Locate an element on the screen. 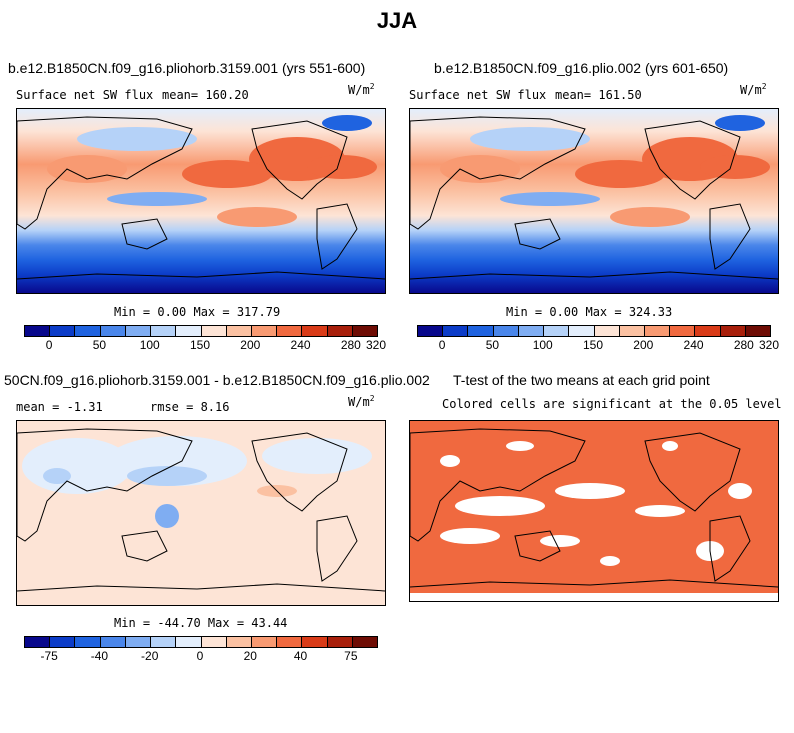  panel3-units: W/m2 is located at coordinates (361, 401).